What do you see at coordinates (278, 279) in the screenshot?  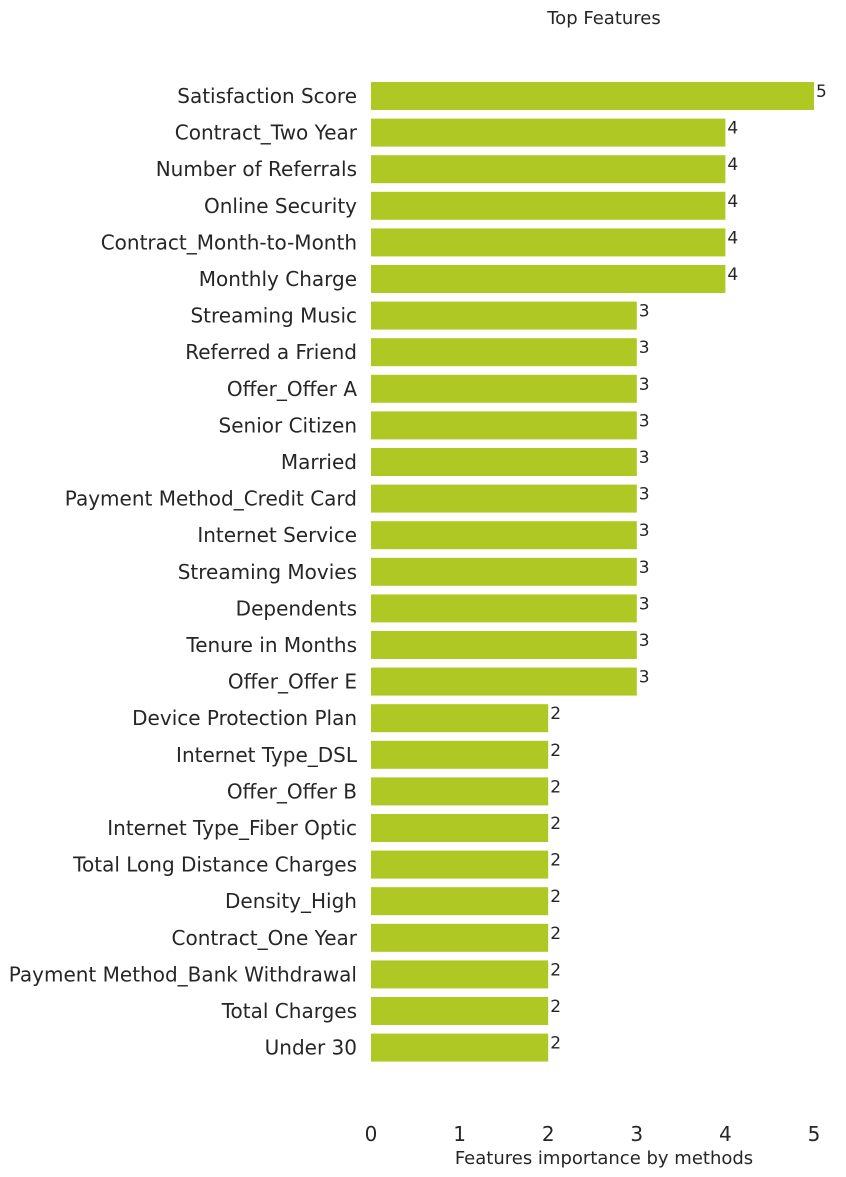 I see `category-label-monthly-charge: Monthly Charge` at bounding box center [278, 279].